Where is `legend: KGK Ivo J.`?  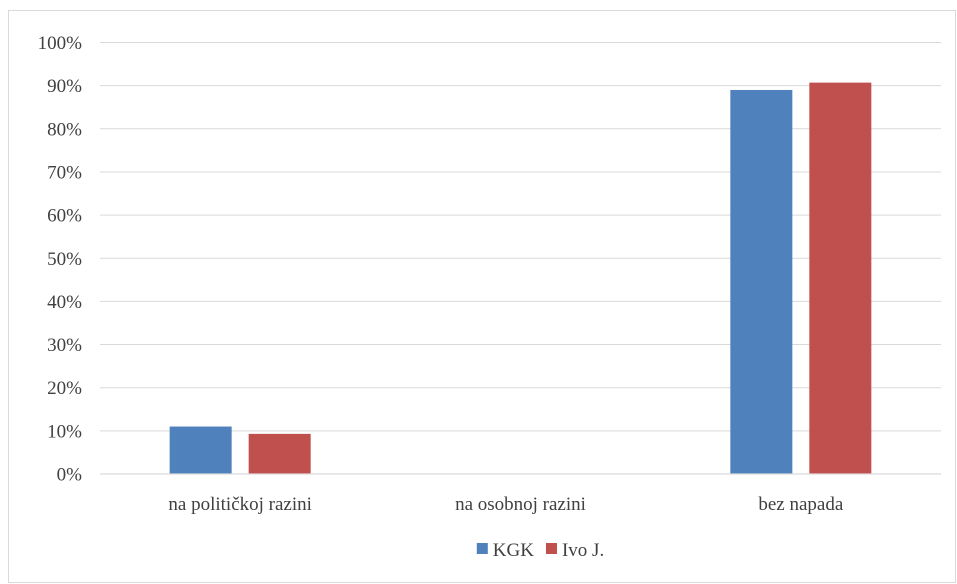
legend: KGK Ivo J. is located at coordinates (540, 550).